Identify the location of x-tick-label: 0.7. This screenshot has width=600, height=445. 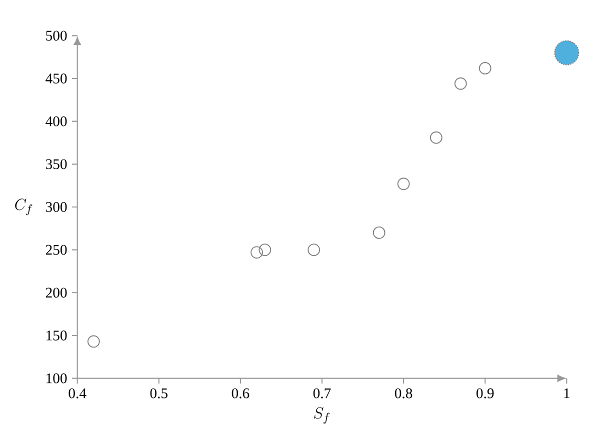
(322, 393).